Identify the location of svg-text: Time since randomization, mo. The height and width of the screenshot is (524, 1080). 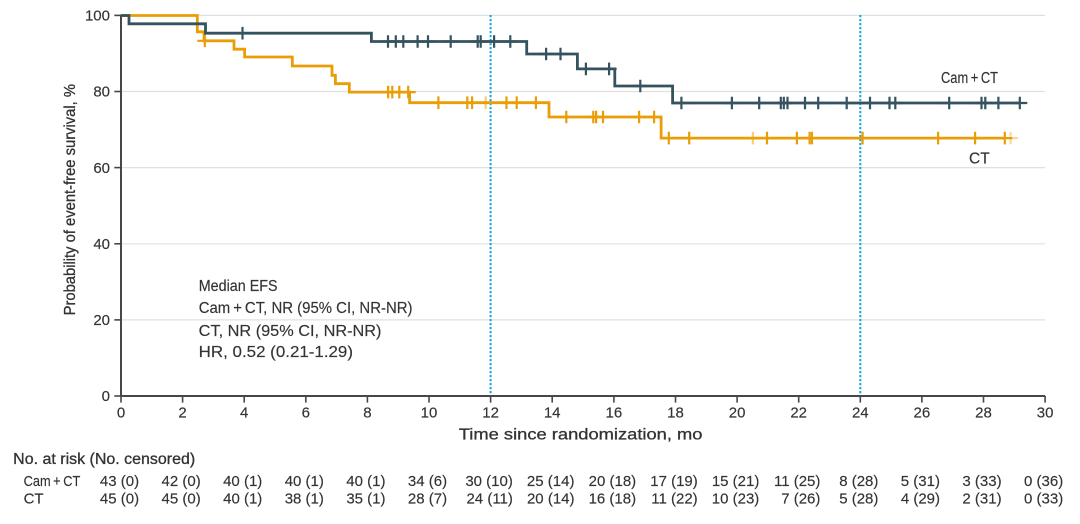
(581, 435).